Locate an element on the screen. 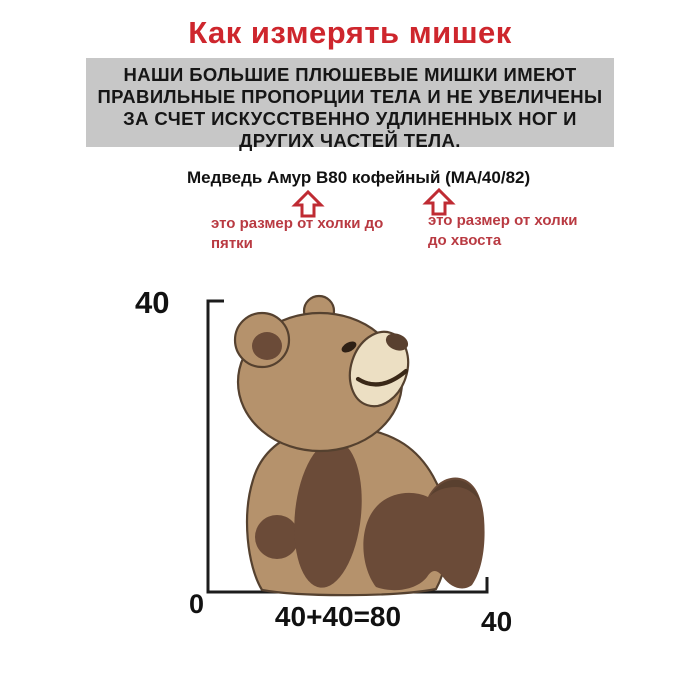  banner-line: ПРАВИЛЬНЫЕ ПРОПОРЦИИ ТЕЛА И НЕ УВЕЛИЧЕНЫ is located at coordinates (350, 96).